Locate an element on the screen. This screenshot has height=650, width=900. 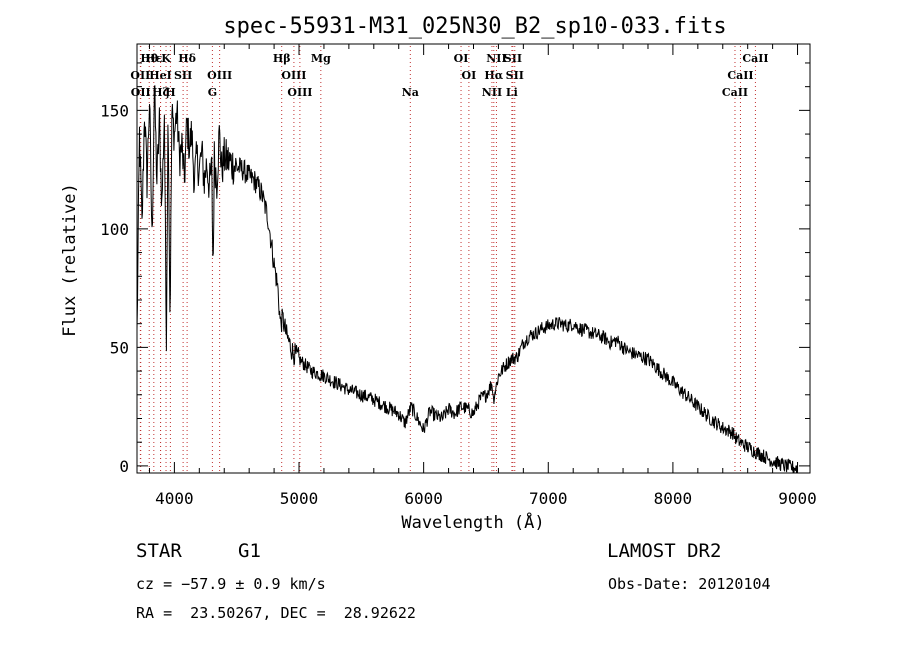
object-subclass: G1 is located at coordinates (249, 551).